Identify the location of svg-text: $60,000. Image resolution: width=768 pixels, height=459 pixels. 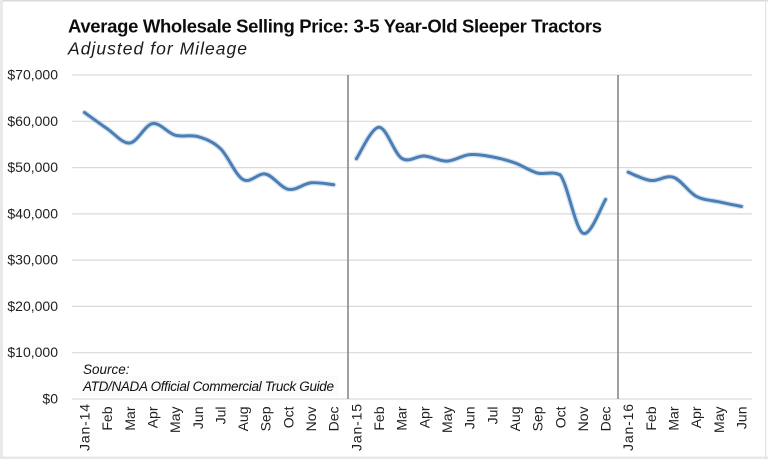
(32, 121).